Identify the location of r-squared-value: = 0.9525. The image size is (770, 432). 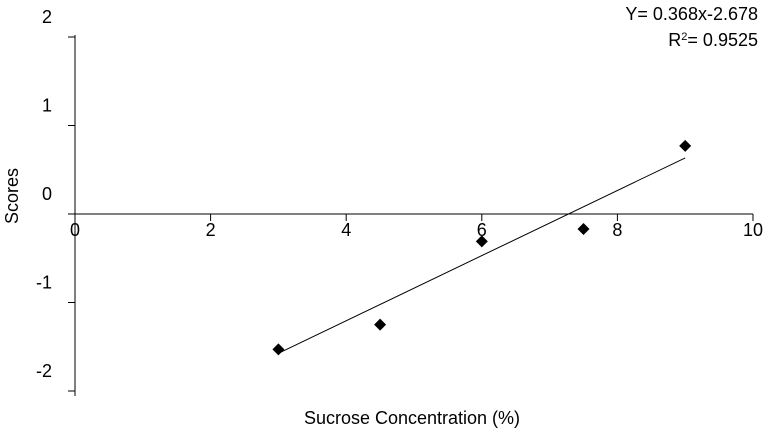
(722, 40).